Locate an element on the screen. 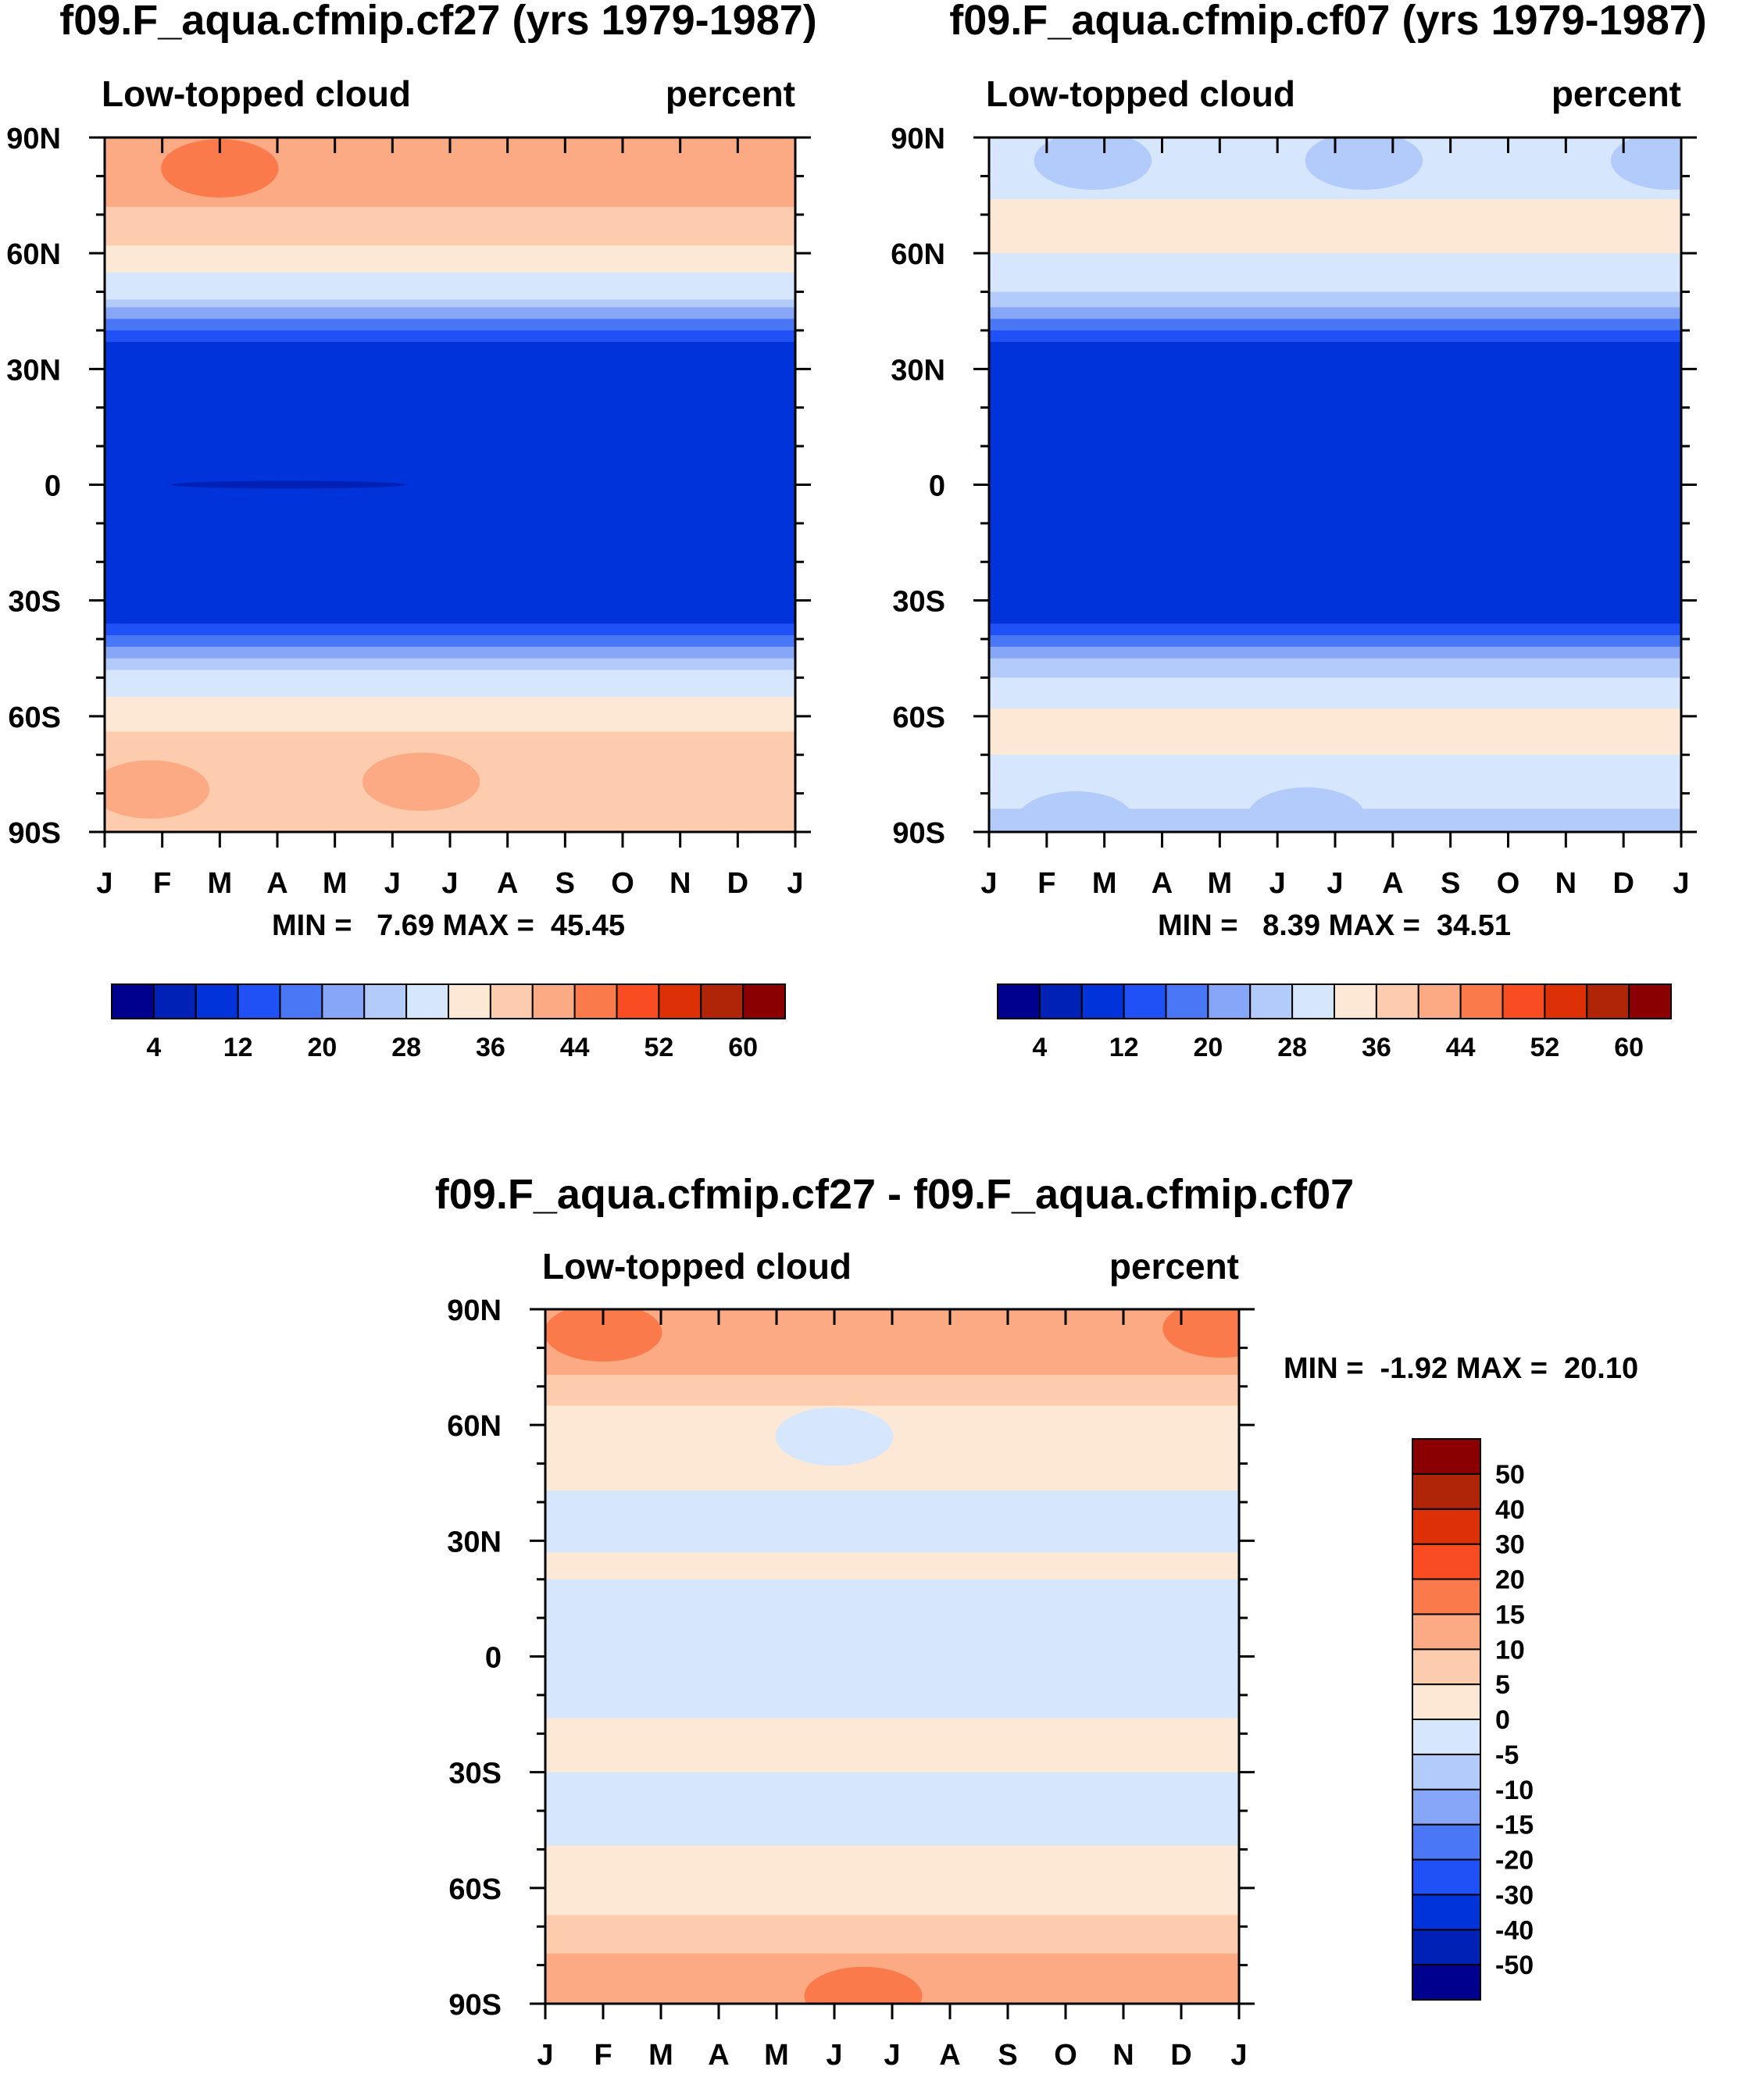 The width and height of the screenshot is (1764, 2074). panel-2-stats: MIN = 8.39 MAX = 34.51 is located at coordinates (1334, 925).